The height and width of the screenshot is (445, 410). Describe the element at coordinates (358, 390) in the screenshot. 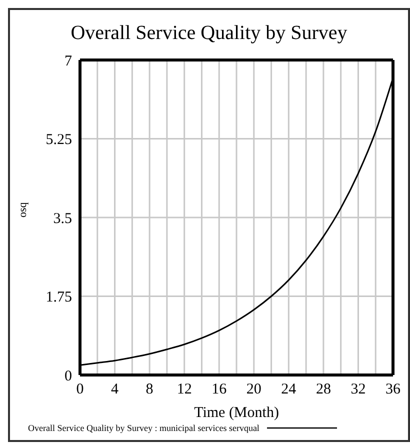

I see `x-tick-label: 32` at that location.